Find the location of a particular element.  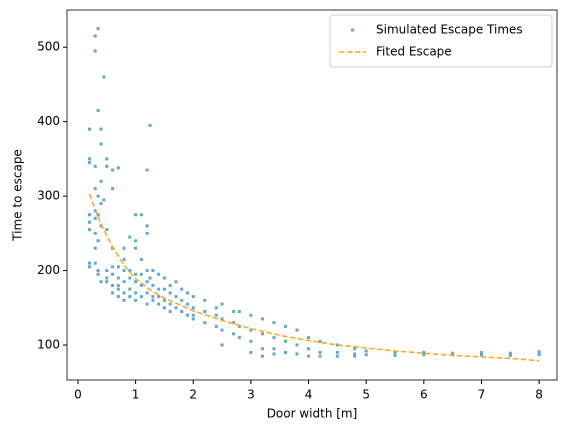

x-tick-label: 8 is located at coordinates (539, 395).